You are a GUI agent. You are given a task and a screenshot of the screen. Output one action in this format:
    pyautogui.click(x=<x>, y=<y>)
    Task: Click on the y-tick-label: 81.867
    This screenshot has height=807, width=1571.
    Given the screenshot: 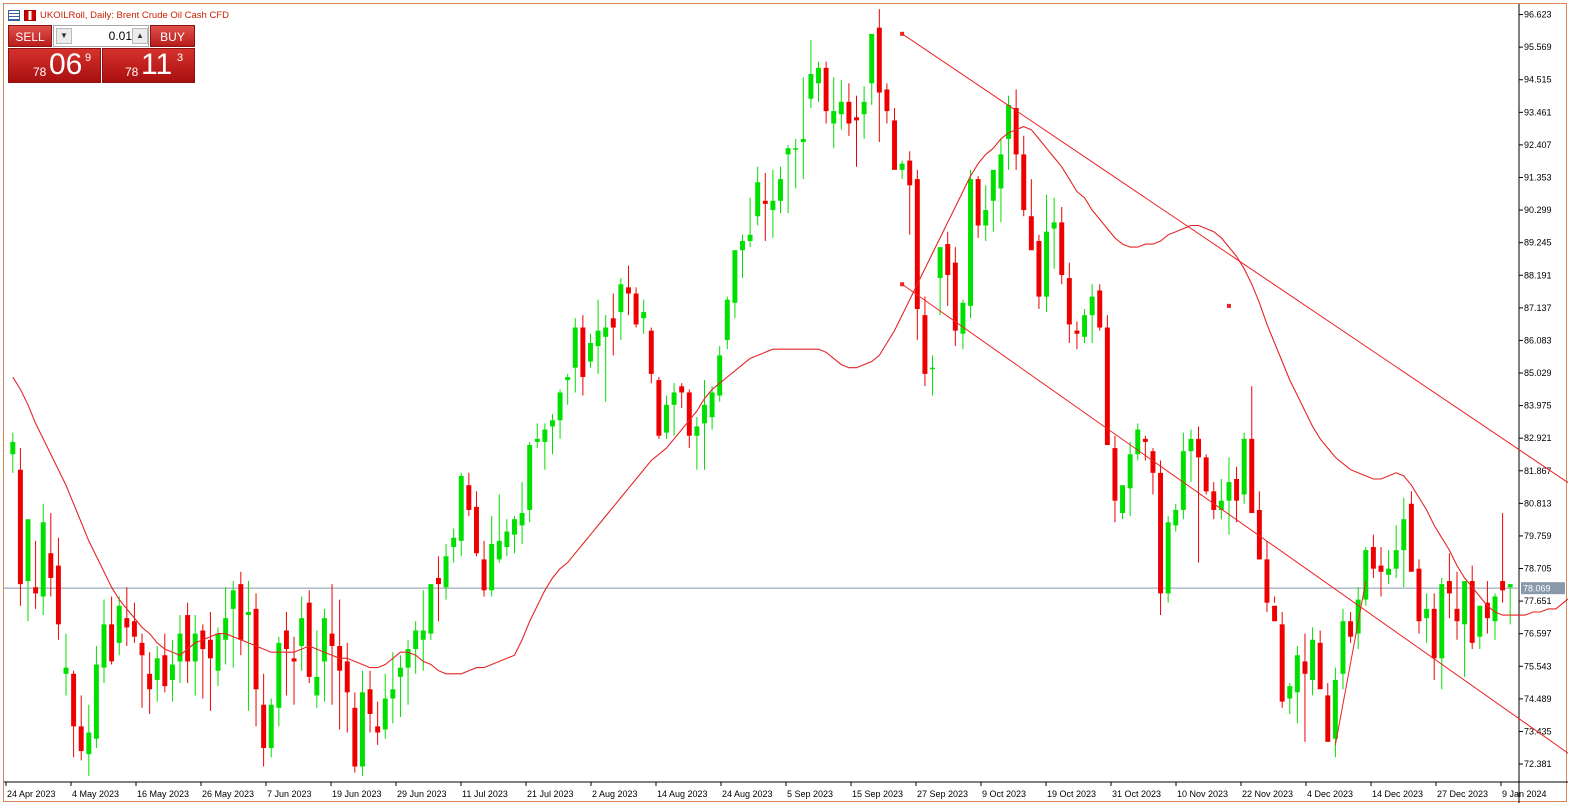 What is the action you would take?
    pyautogui.click(x=1538, y=471)
    